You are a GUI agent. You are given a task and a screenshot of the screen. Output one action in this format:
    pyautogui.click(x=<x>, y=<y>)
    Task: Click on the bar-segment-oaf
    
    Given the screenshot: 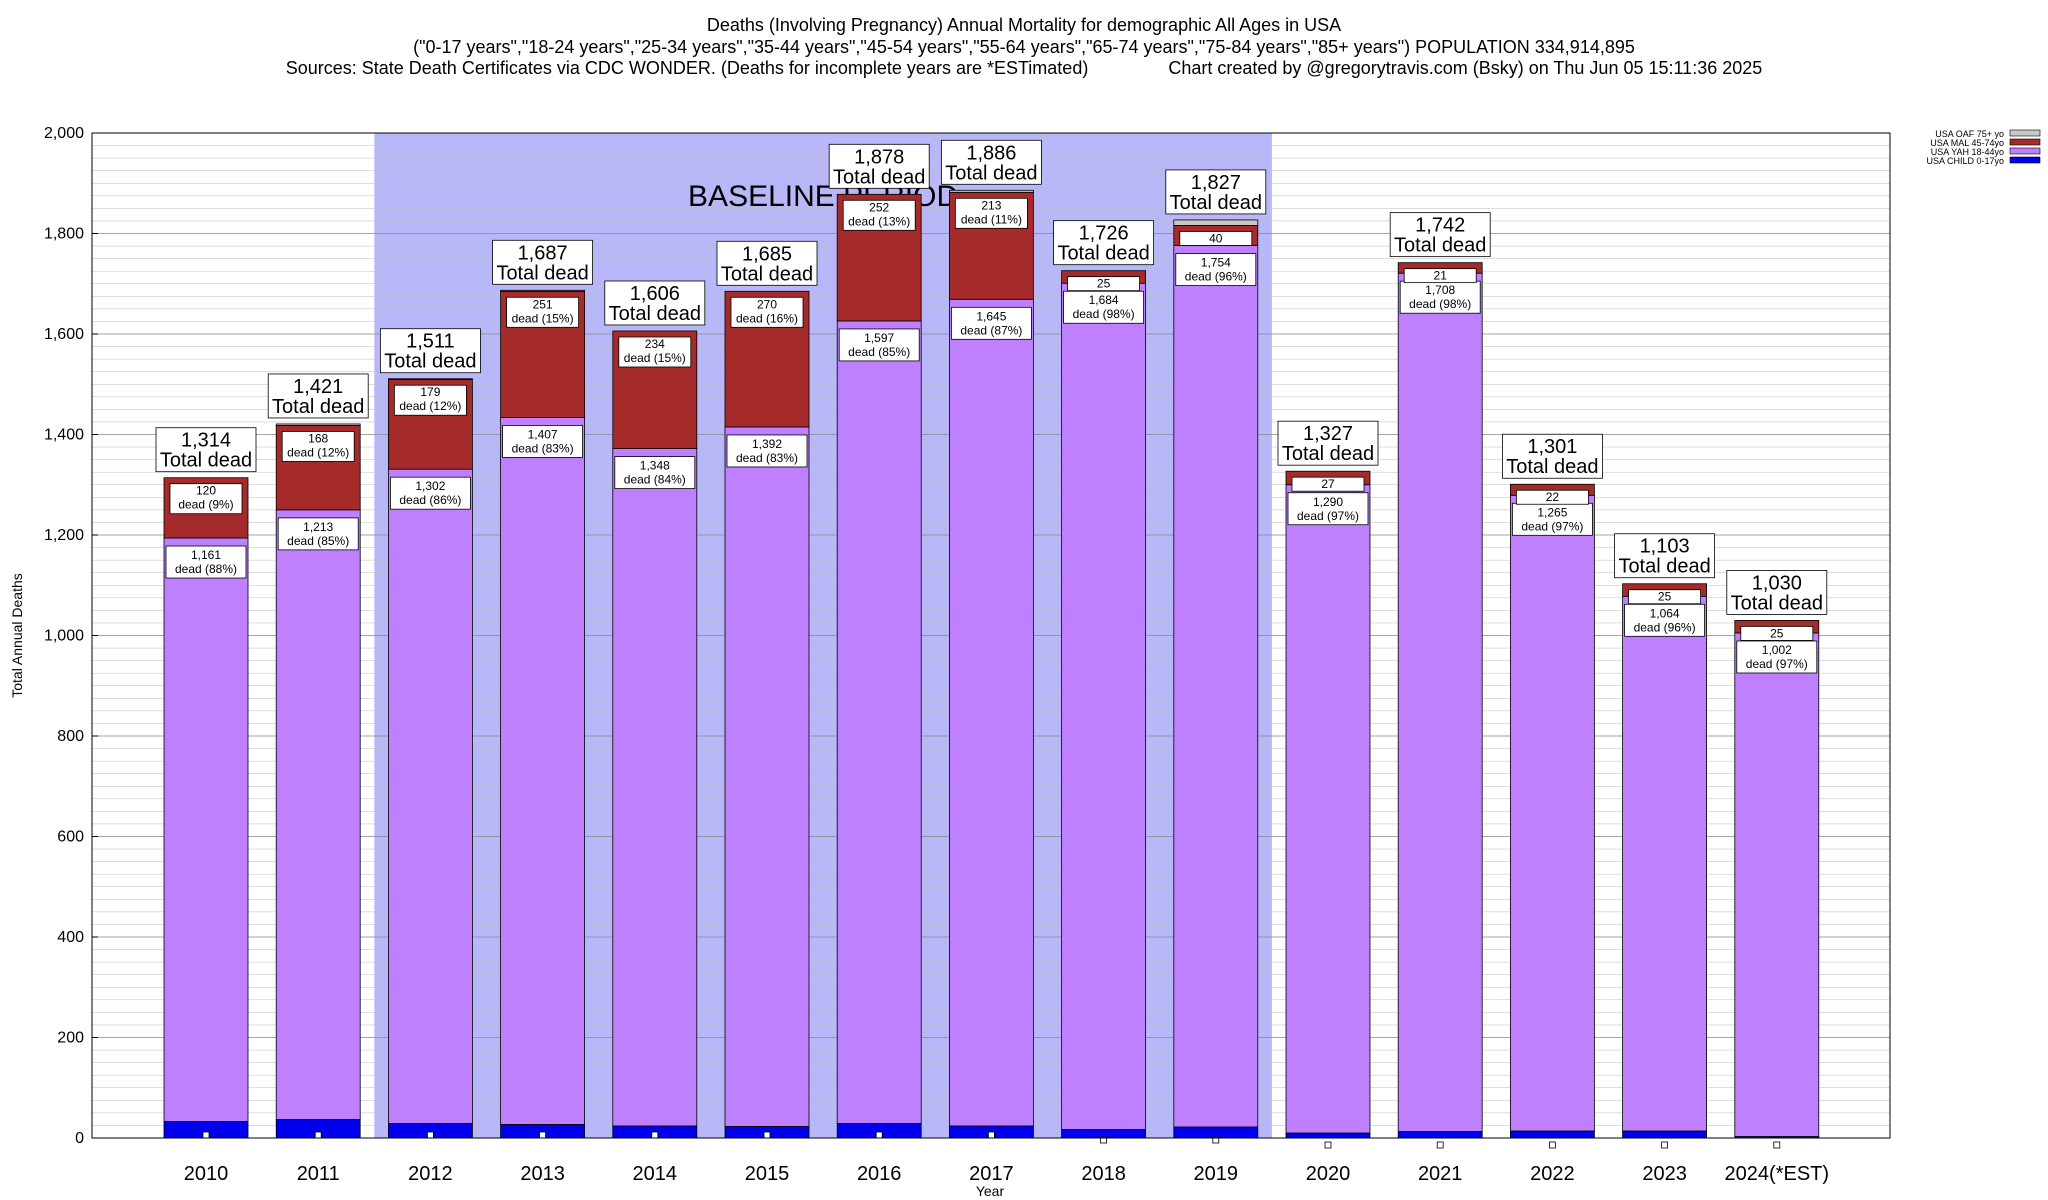 What is the action you would take?
    pyautogui.click(x=430, y=379)
    